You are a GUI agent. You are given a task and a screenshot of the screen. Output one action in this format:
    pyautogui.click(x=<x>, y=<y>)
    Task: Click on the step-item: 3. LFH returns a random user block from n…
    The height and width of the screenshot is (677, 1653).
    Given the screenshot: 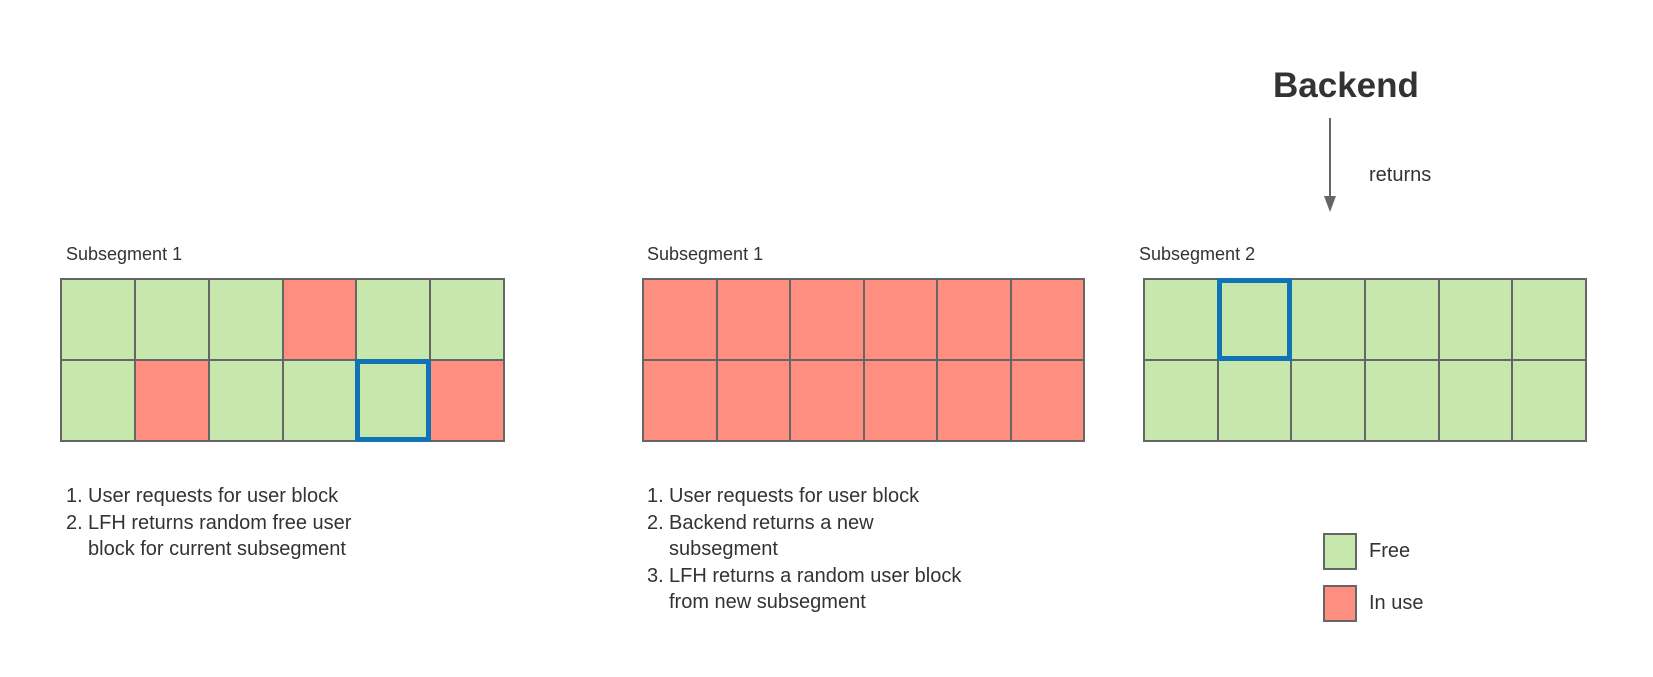 What is the action you would take?
    pyautogui.click(x=807, y=589)
    